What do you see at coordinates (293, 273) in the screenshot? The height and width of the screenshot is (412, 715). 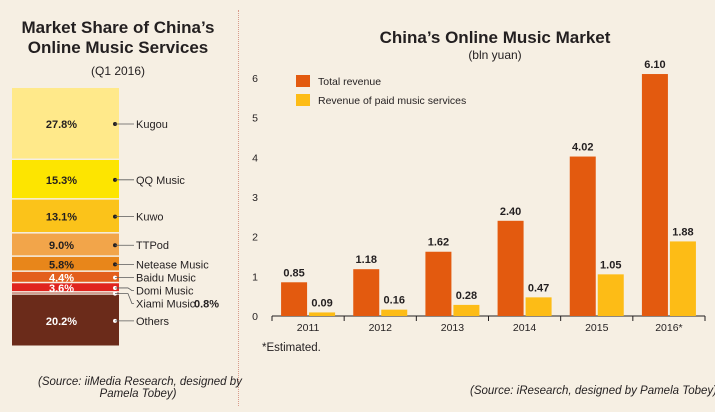 I see `bar-value-label: 0.85` at bounding box center [293, 273].